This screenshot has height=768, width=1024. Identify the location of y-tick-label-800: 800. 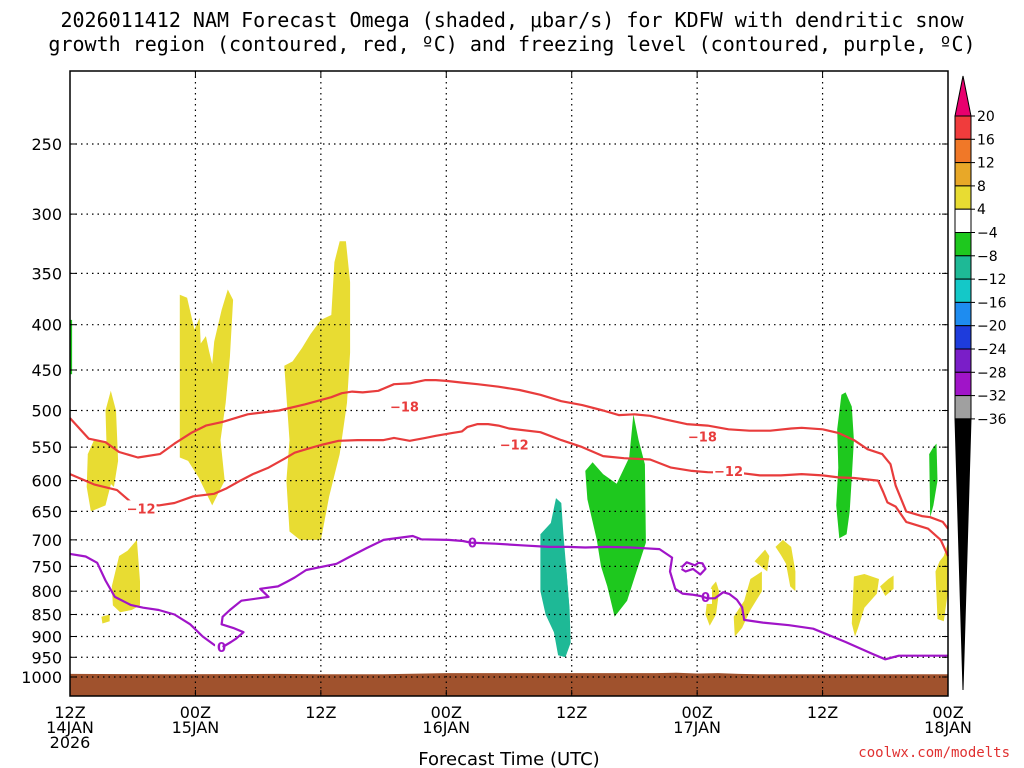
(46, 591).